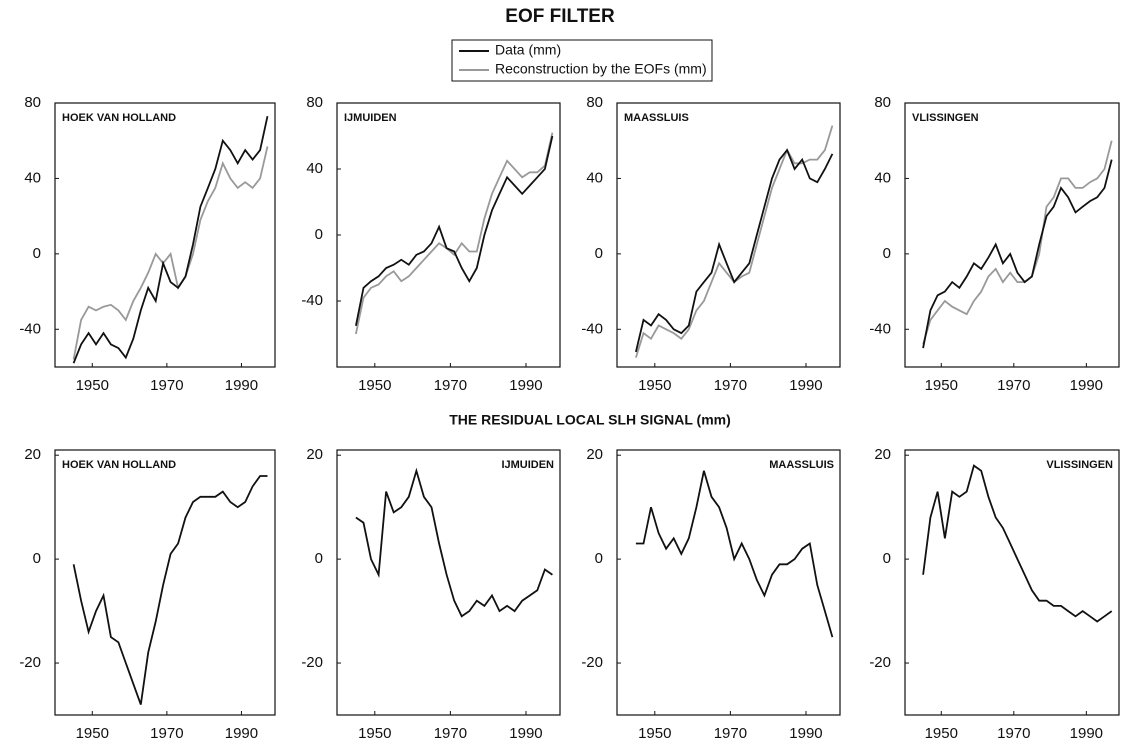 This screenshot has width=1121, height=750. I want to click on legend-label: Data (mm), so click(528, 50).